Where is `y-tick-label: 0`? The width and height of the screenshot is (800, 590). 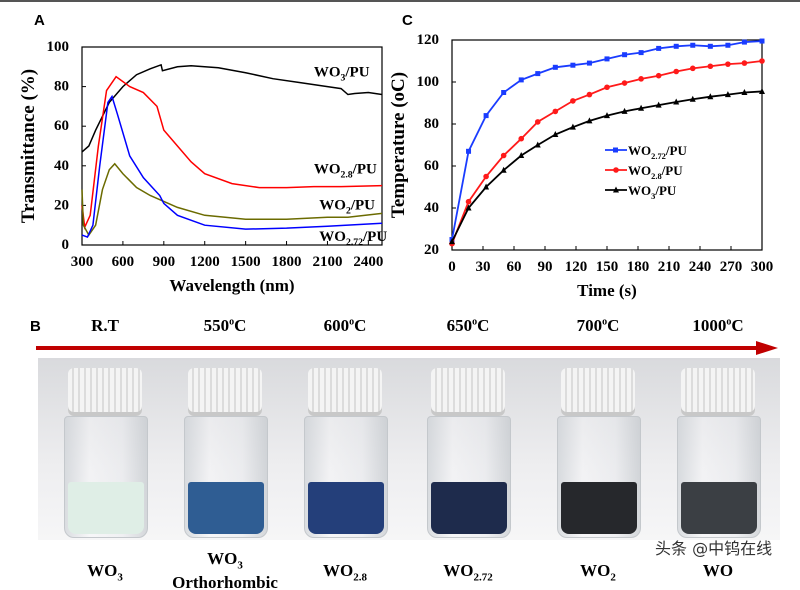 y-tick-label: 0 is located at coordinates (66, 245).